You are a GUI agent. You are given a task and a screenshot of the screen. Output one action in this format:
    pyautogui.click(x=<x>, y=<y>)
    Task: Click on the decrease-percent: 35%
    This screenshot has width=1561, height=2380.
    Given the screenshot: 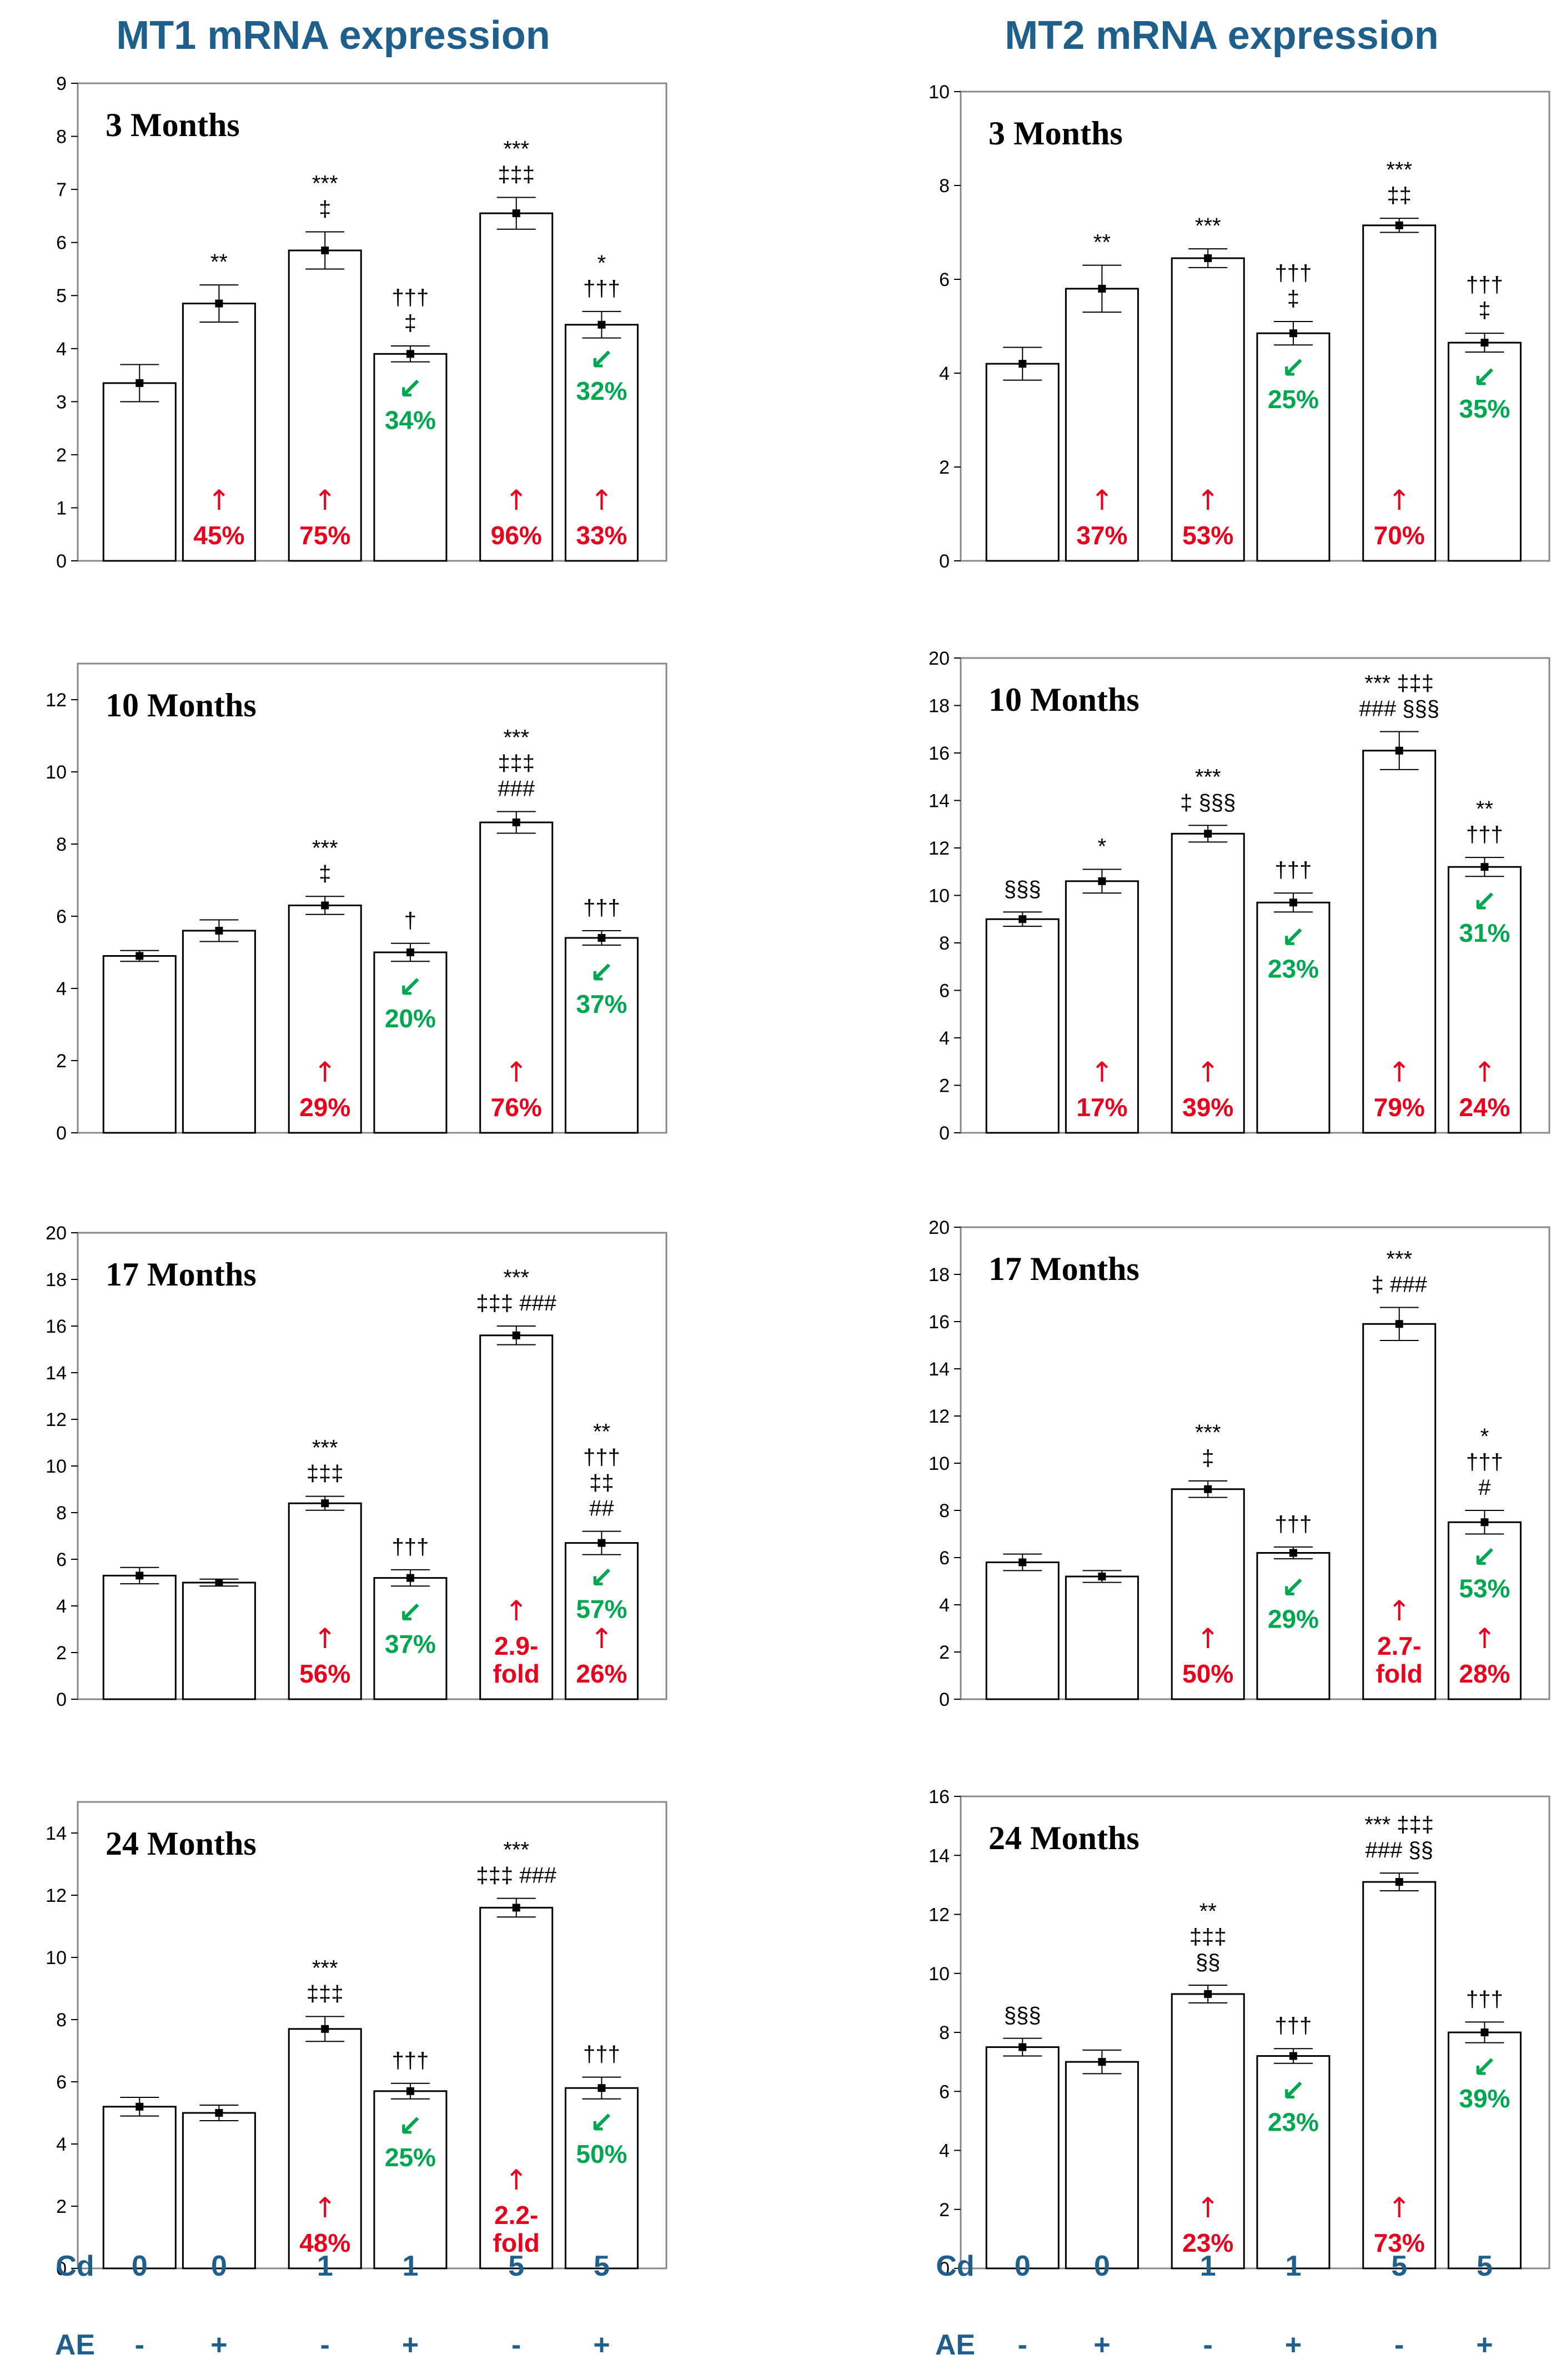 What is the action you would take?
    pyautogui.click(x=1484, y=408)
    